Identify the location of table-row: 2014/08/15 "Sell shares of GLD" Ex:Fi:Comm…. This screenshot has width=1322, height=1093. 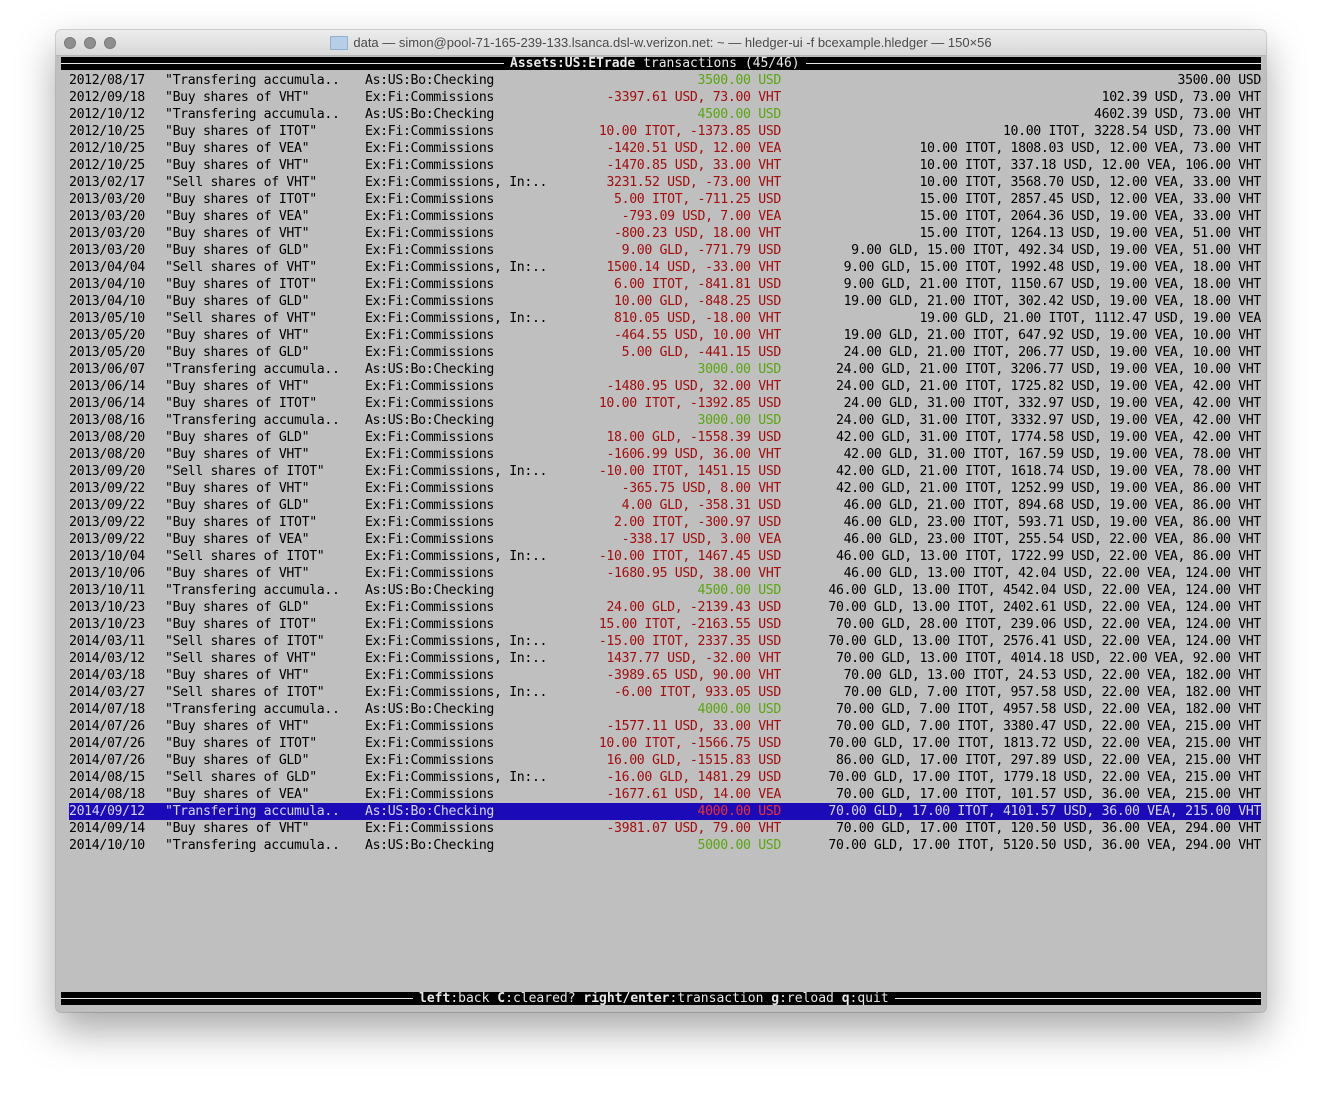
(661, 777).